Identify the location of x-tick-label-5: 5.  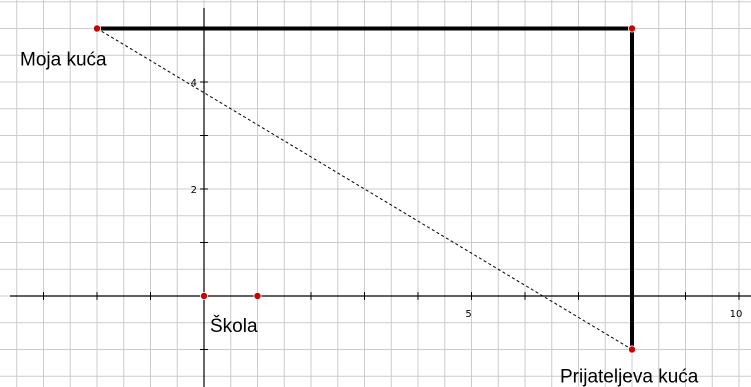
(468, 314).